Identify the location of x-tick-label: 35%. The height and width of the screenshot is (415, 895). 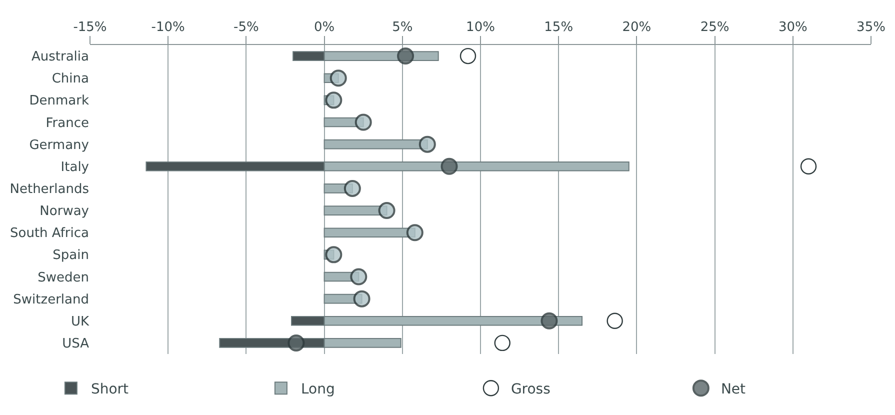
(871, 27).